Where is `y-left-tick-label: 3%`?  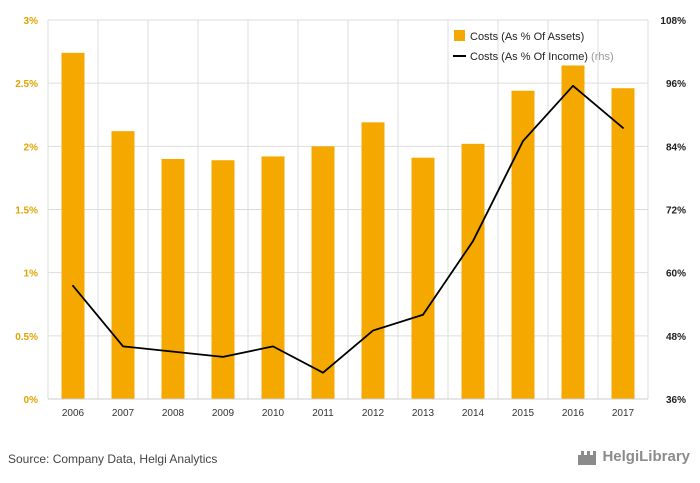 y-left-tick-label: 3% is located at coordinates (31, 21).